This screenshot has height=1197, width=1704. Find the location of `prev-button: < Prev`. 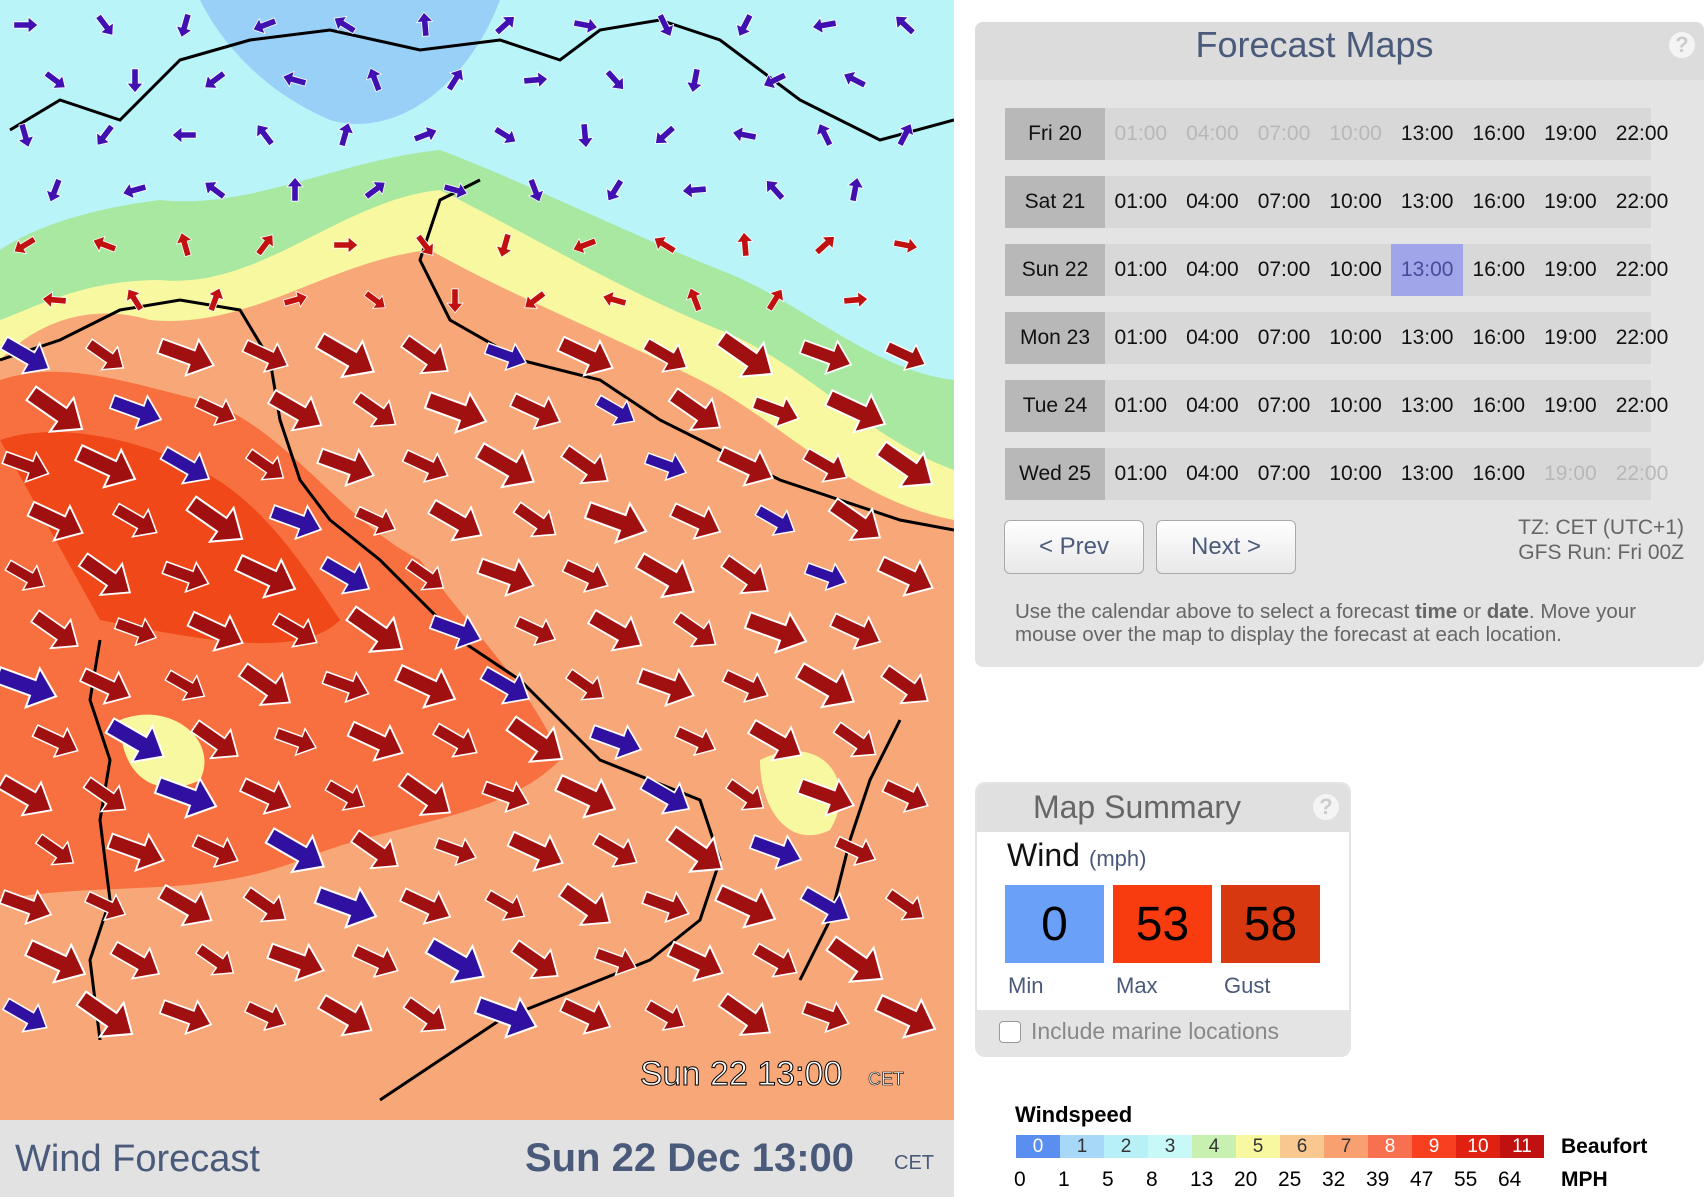

prev-button: < Prev is located at coordinates (1074, 547).